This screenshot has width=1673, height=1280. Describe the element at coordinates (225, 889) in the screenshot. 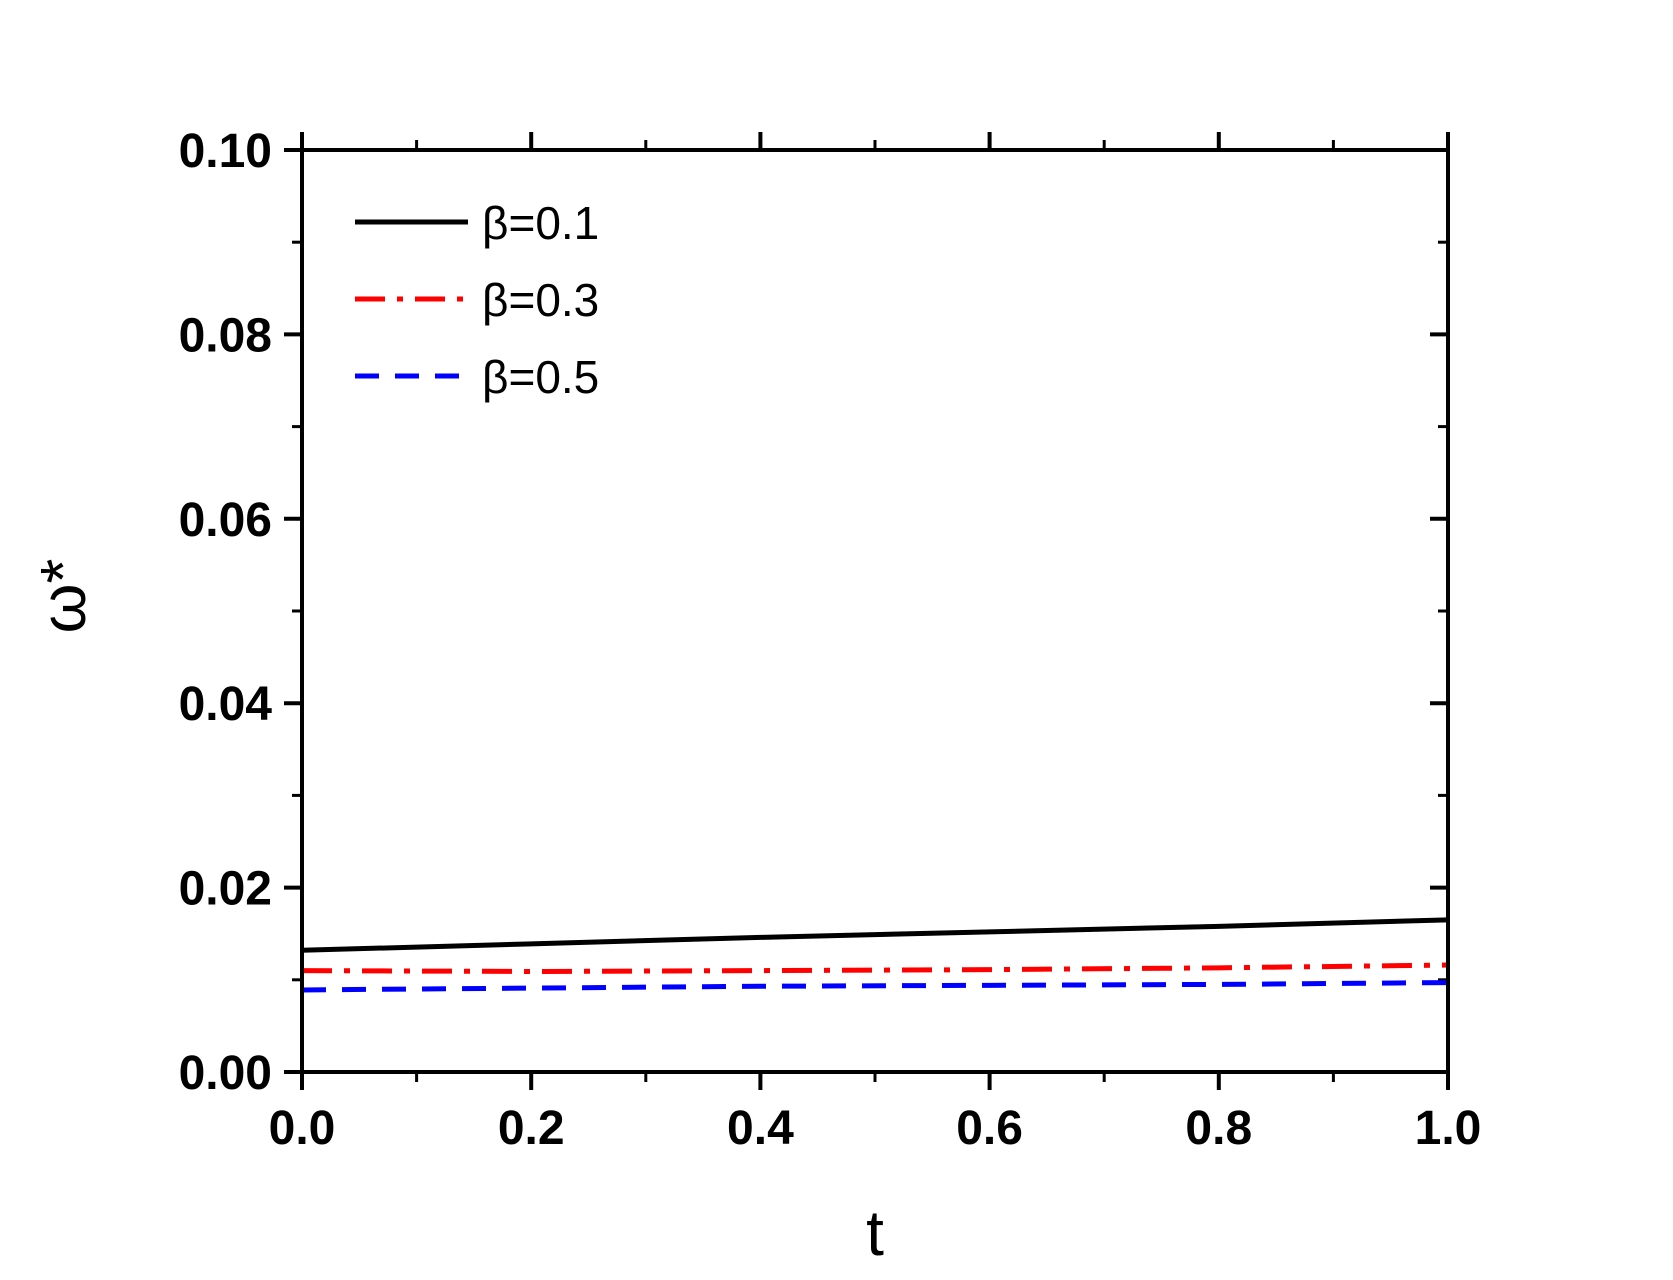

I see `y-tick-label: 0.02` at that location.